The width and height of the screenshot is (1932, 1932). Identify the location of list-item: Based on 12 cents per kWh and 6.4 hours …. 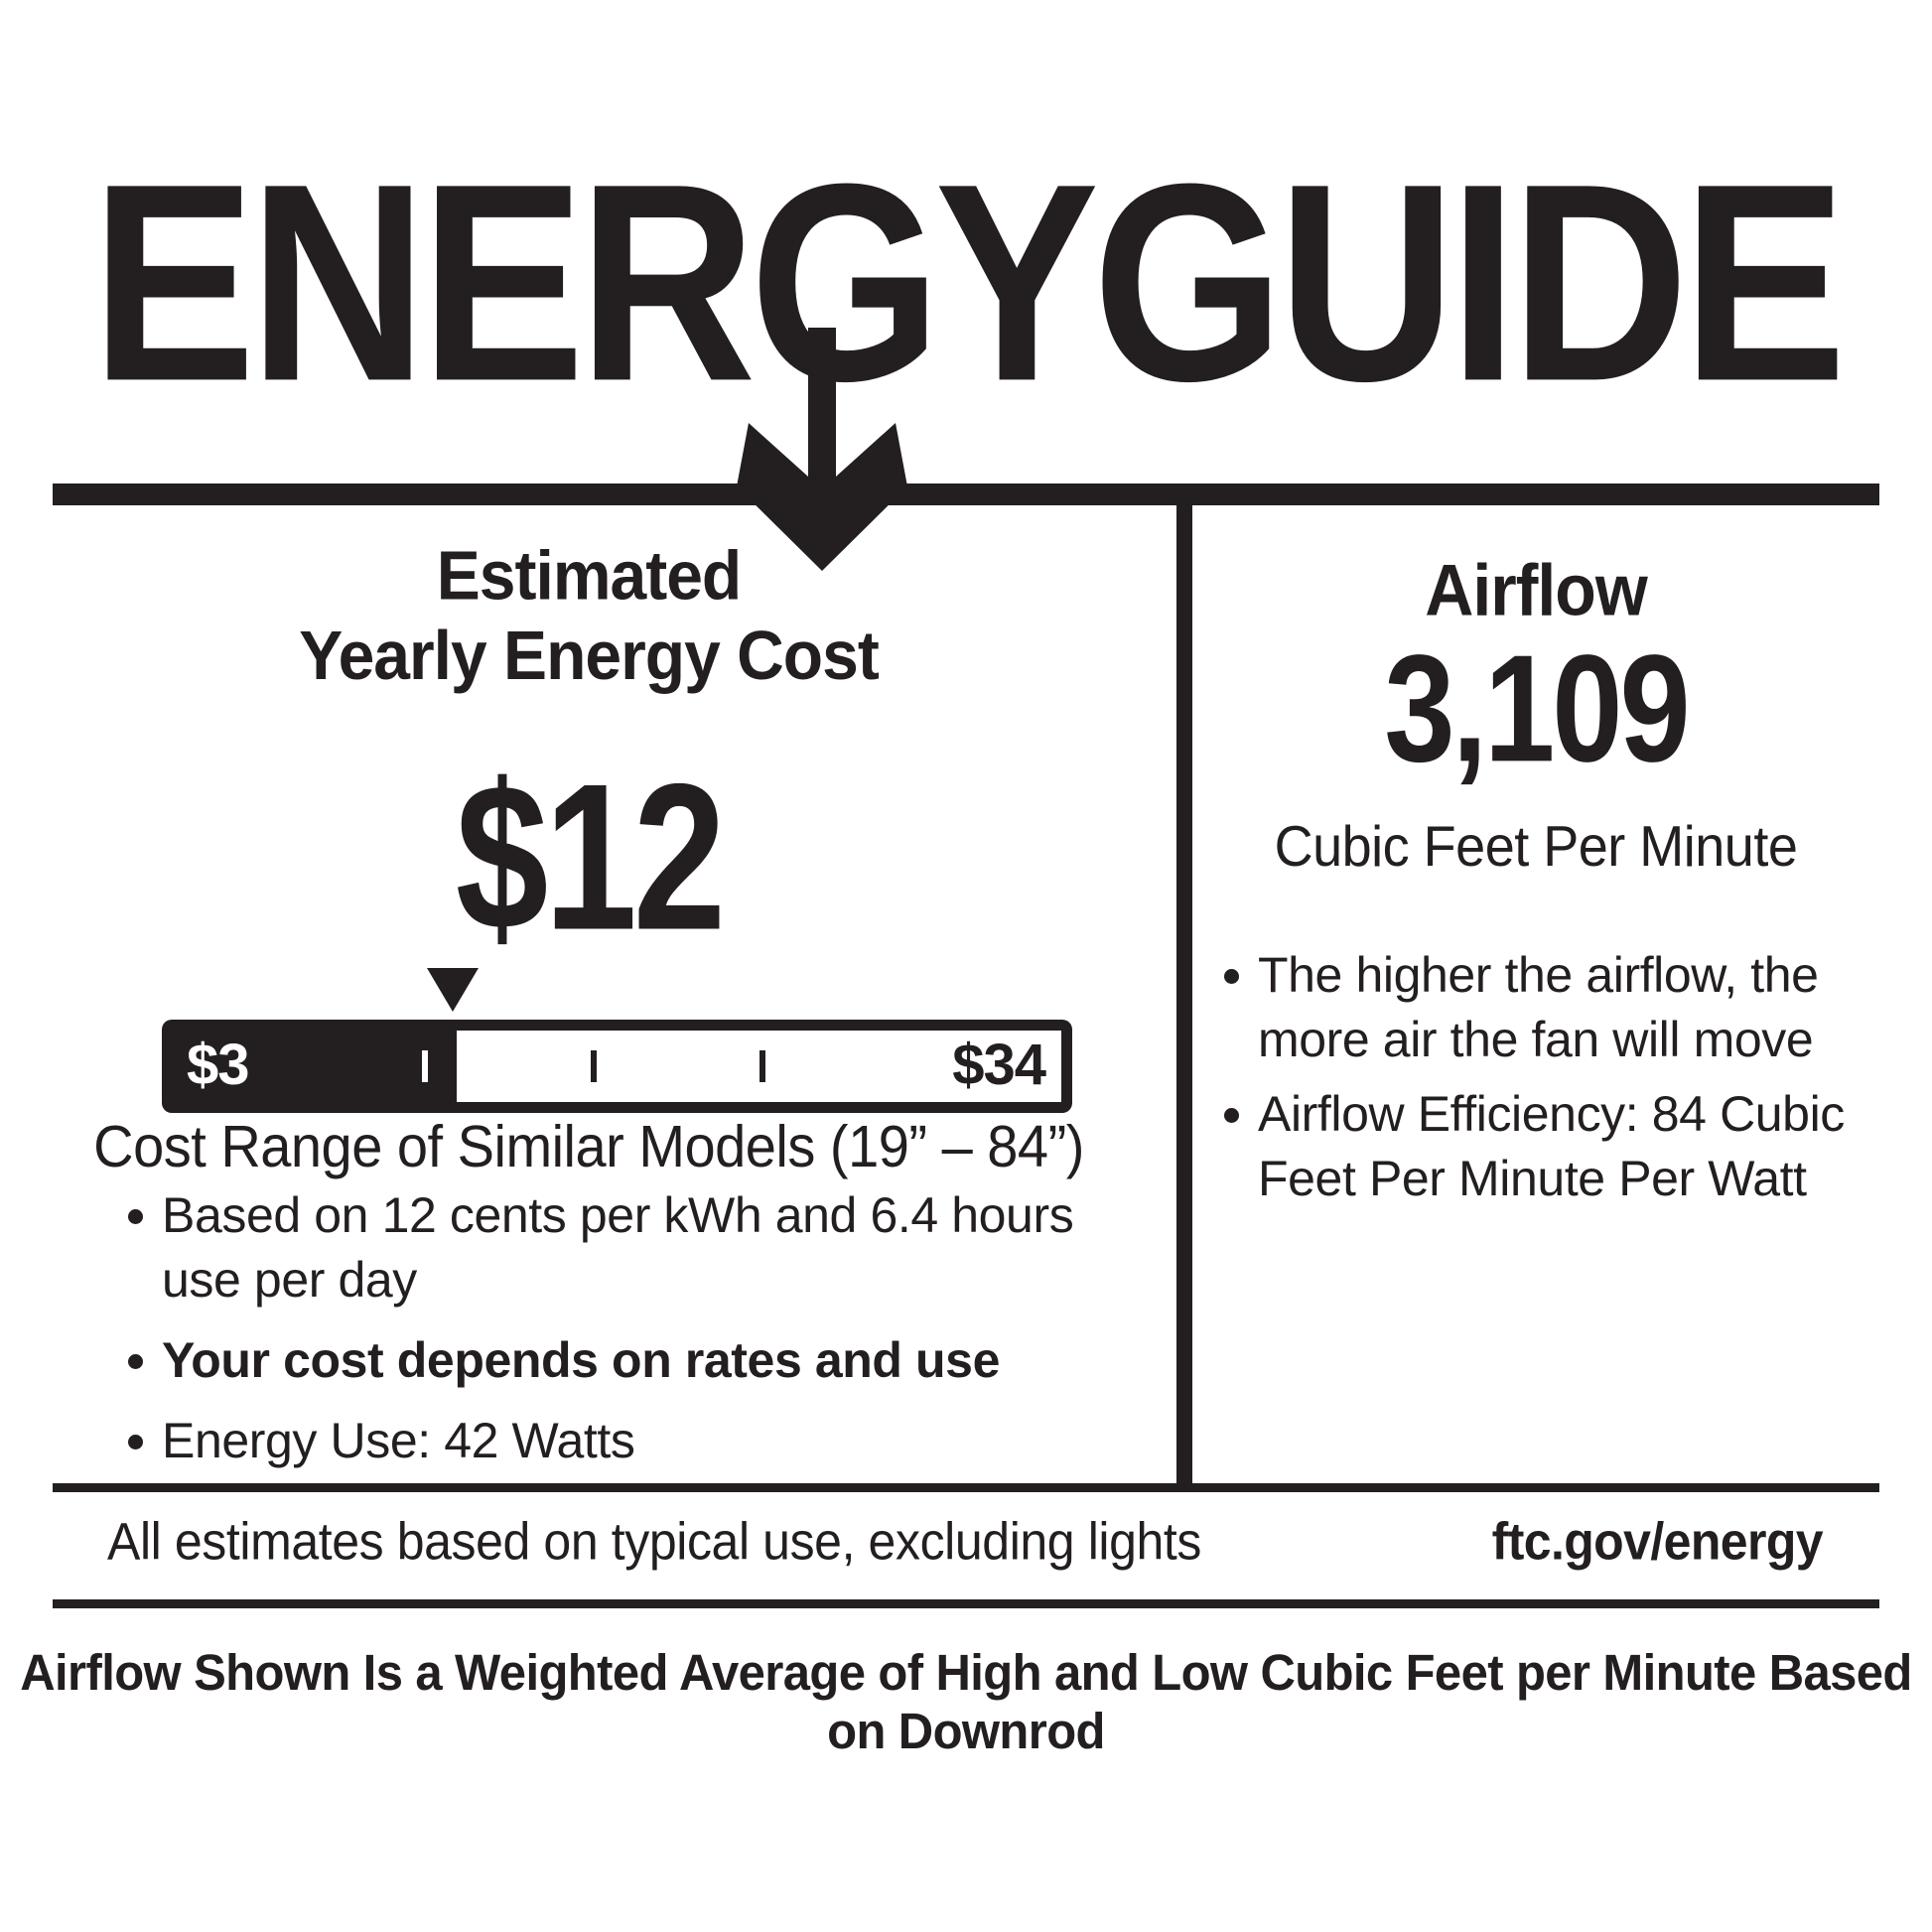
(635, 1247).